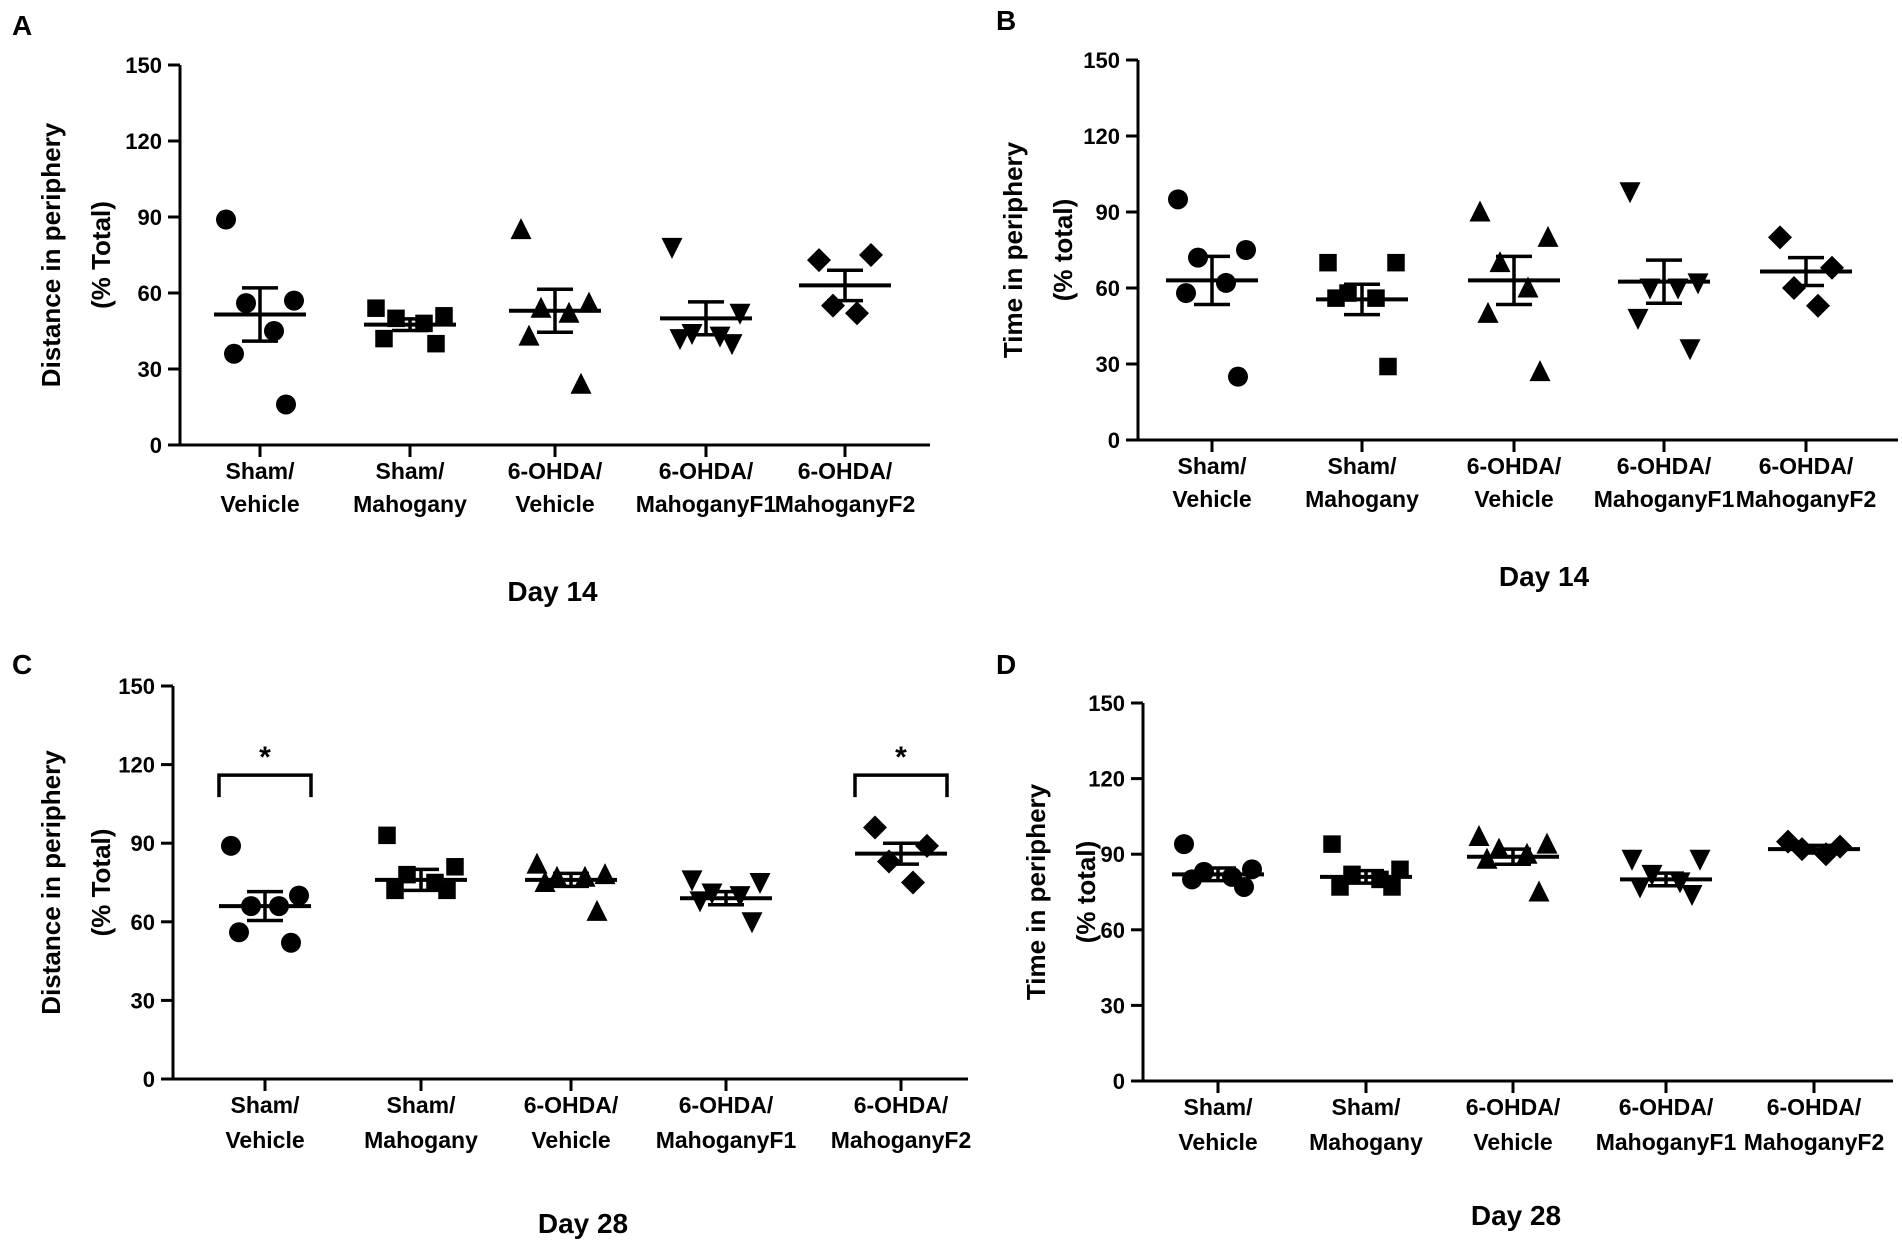 The height and width of the screenshot is (1246, 1902). Describe the element at coordinates (22, 25) in the screenshot. I see `panel-letter: A` at that location.